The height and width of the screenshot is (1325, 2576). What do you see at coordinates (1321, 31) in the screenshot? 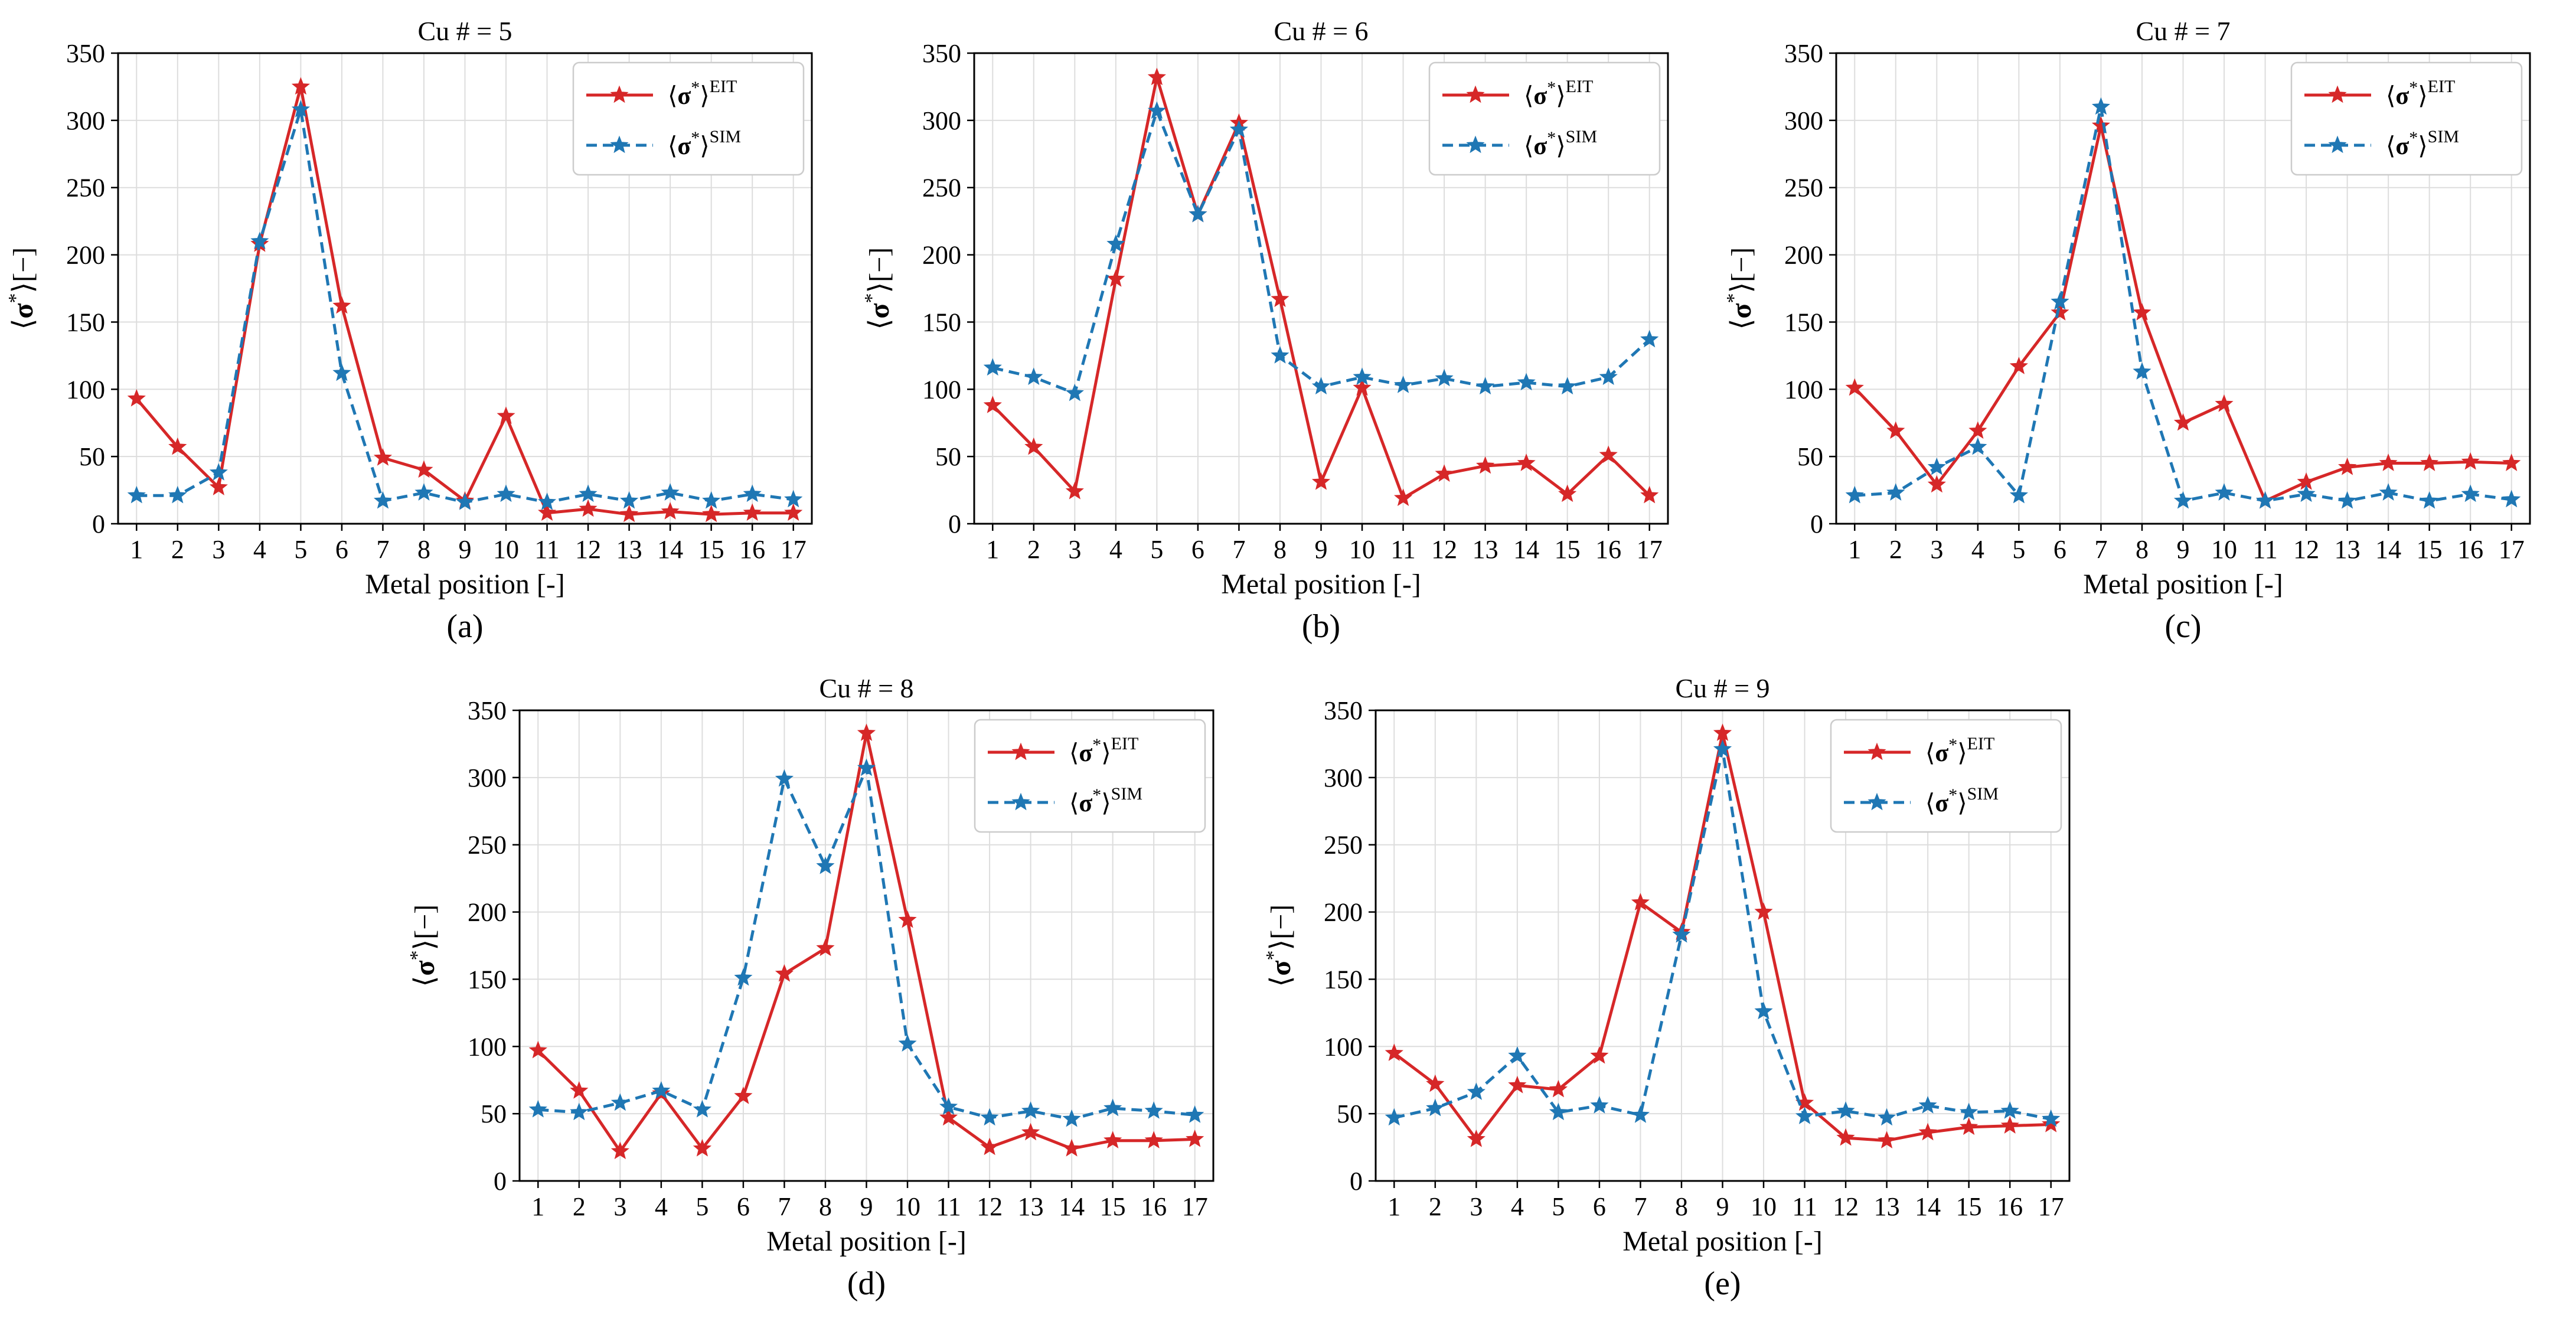
I see `chart-title: Cu # = 6` at bounding box center [1321, 31].